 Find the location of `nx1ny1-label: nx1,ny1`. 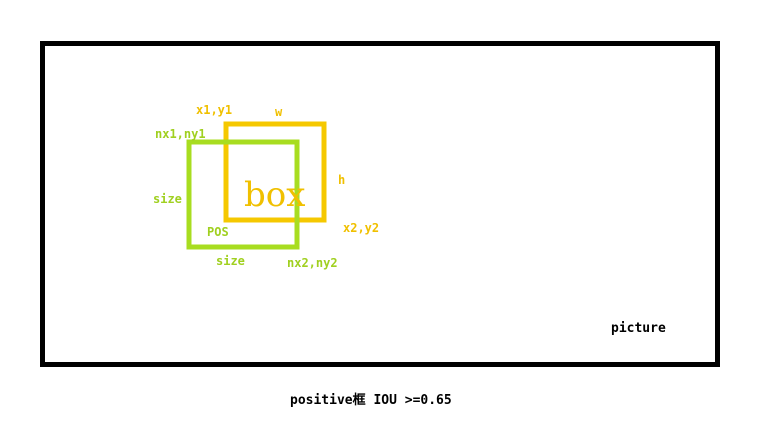

nx1ny1-label: nx1,ny1 is located at coordinates (180, 134).